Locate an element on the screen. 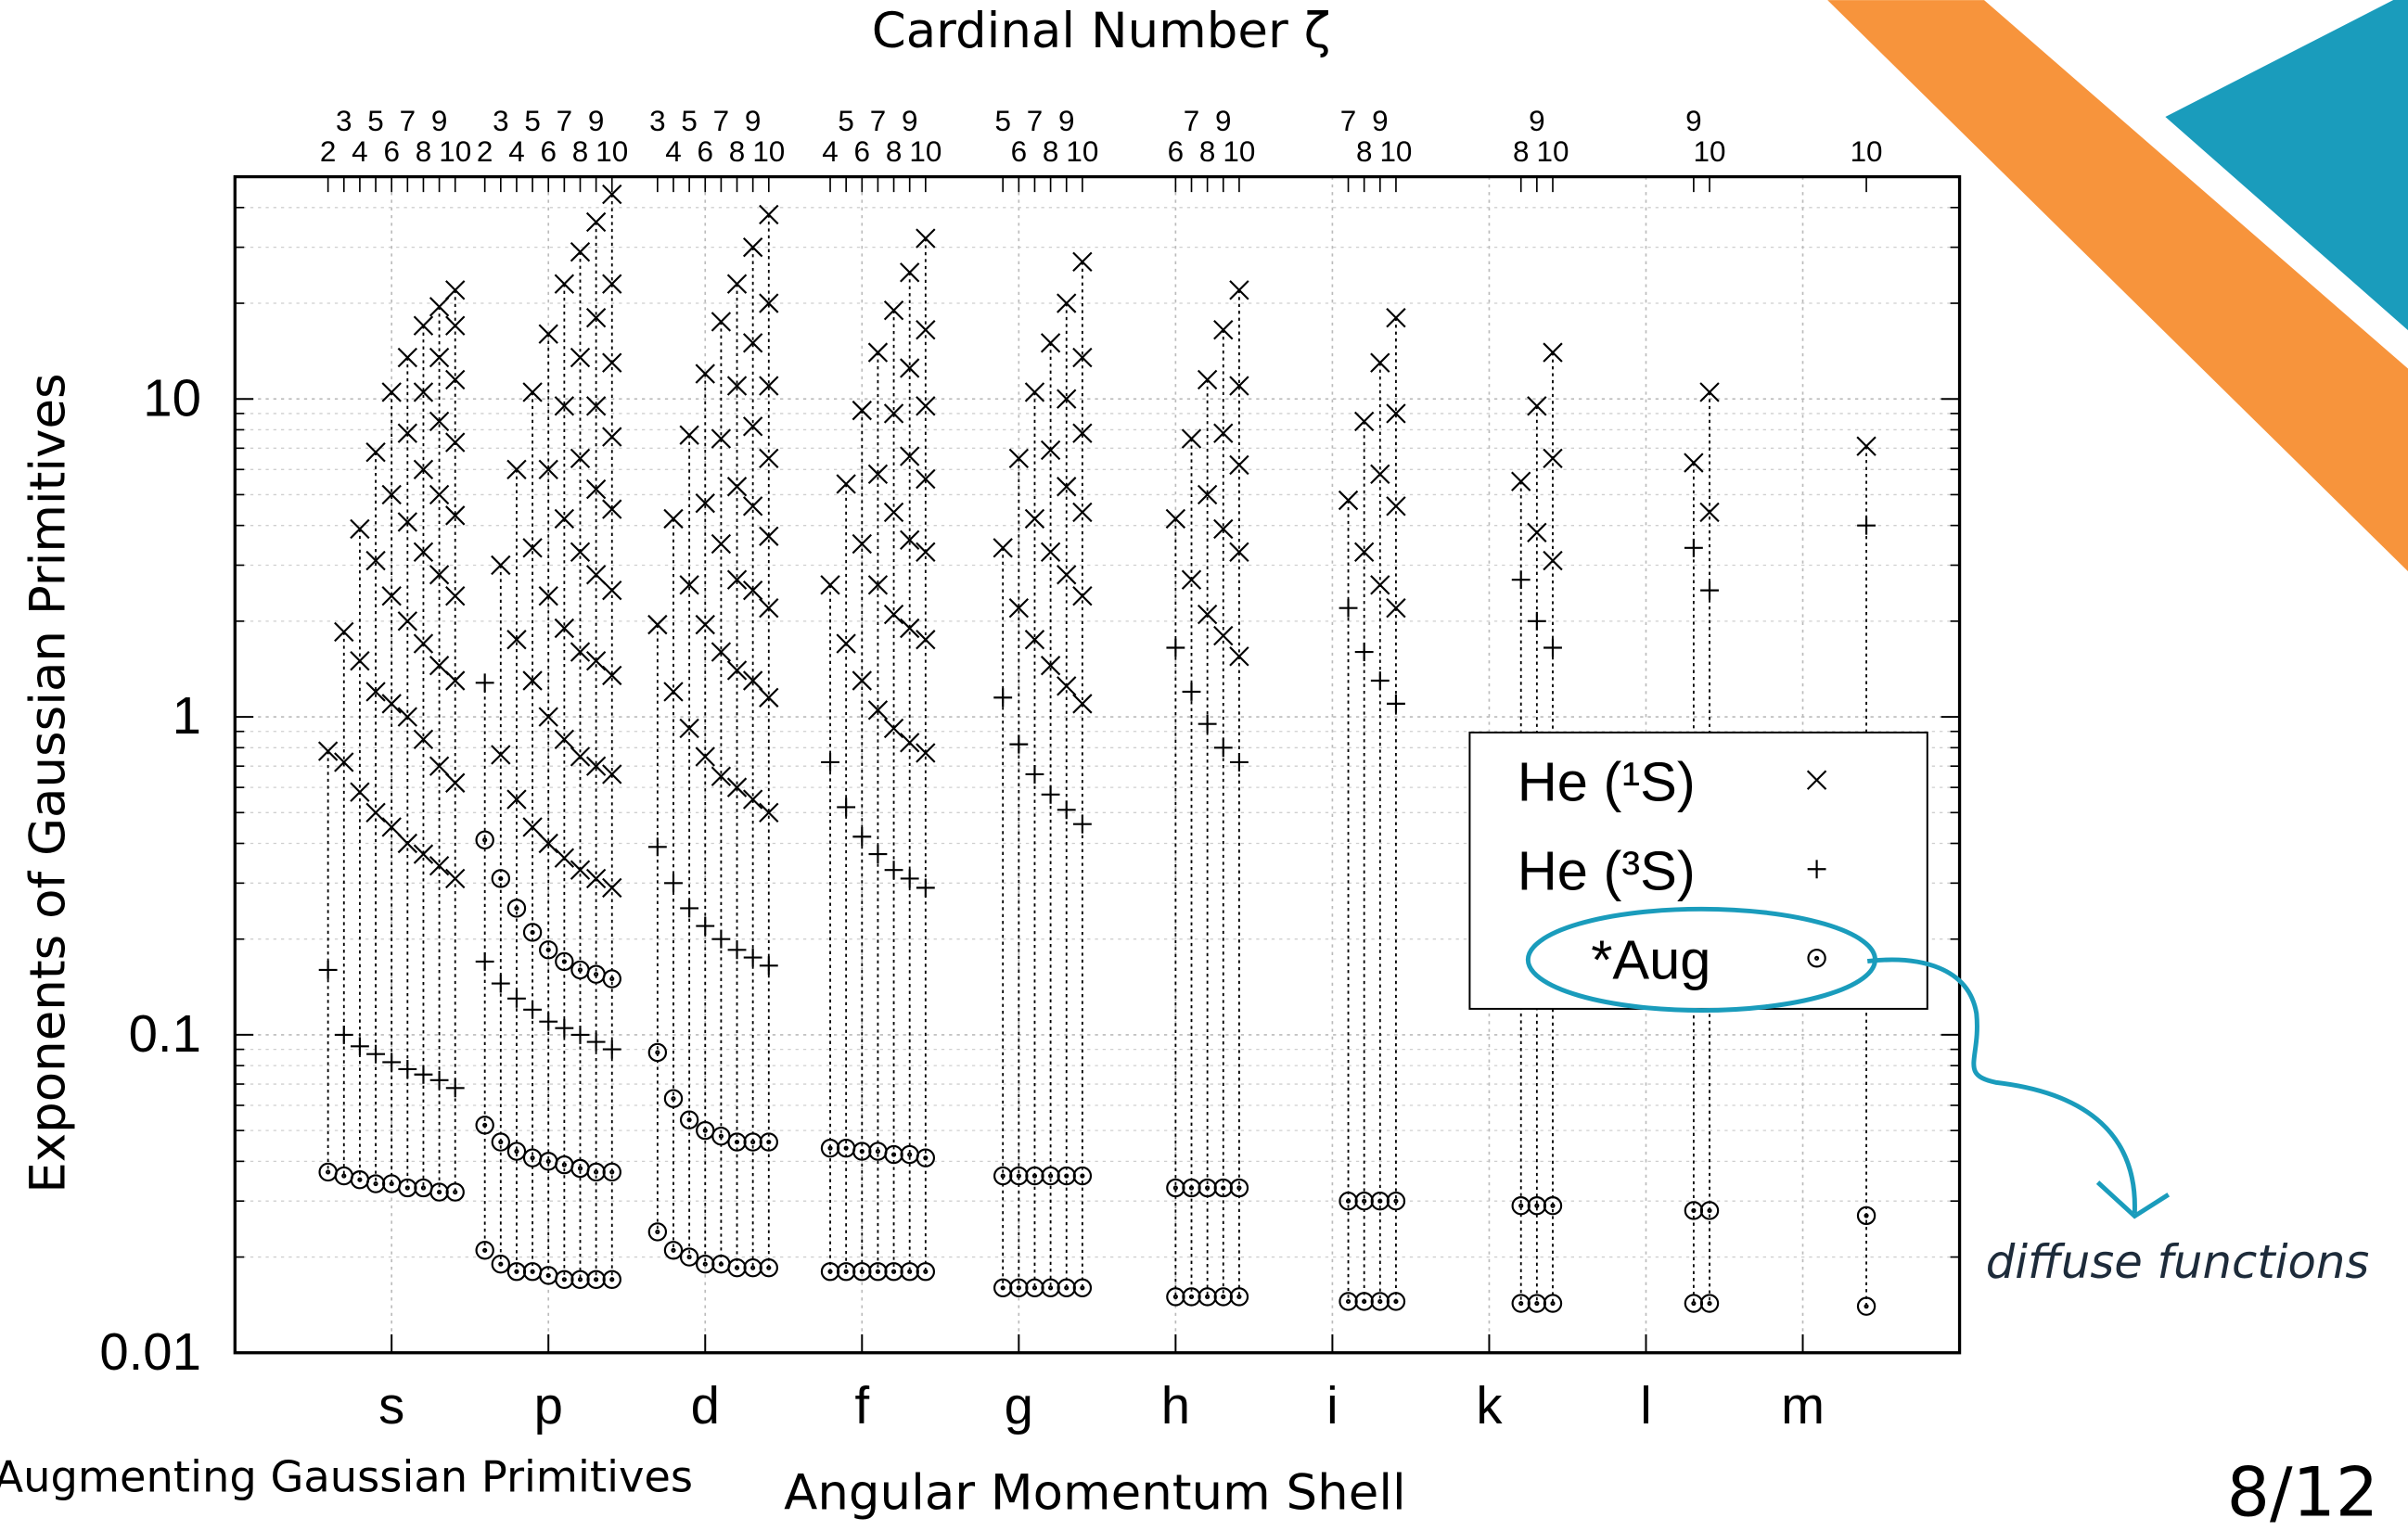  y-tick-label: 0.01 is located at coordinates (150, 1351).